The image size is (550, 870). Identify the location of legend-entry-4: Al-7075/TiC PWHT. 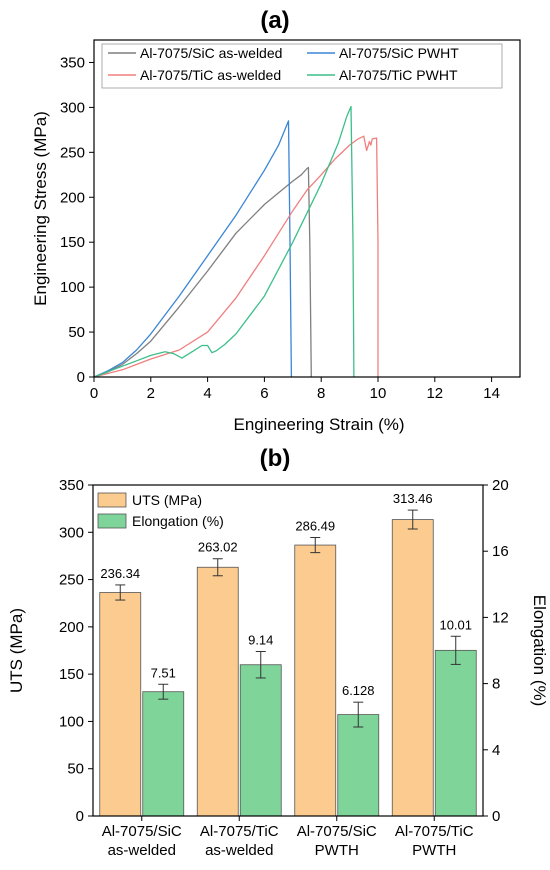
(398, 75).